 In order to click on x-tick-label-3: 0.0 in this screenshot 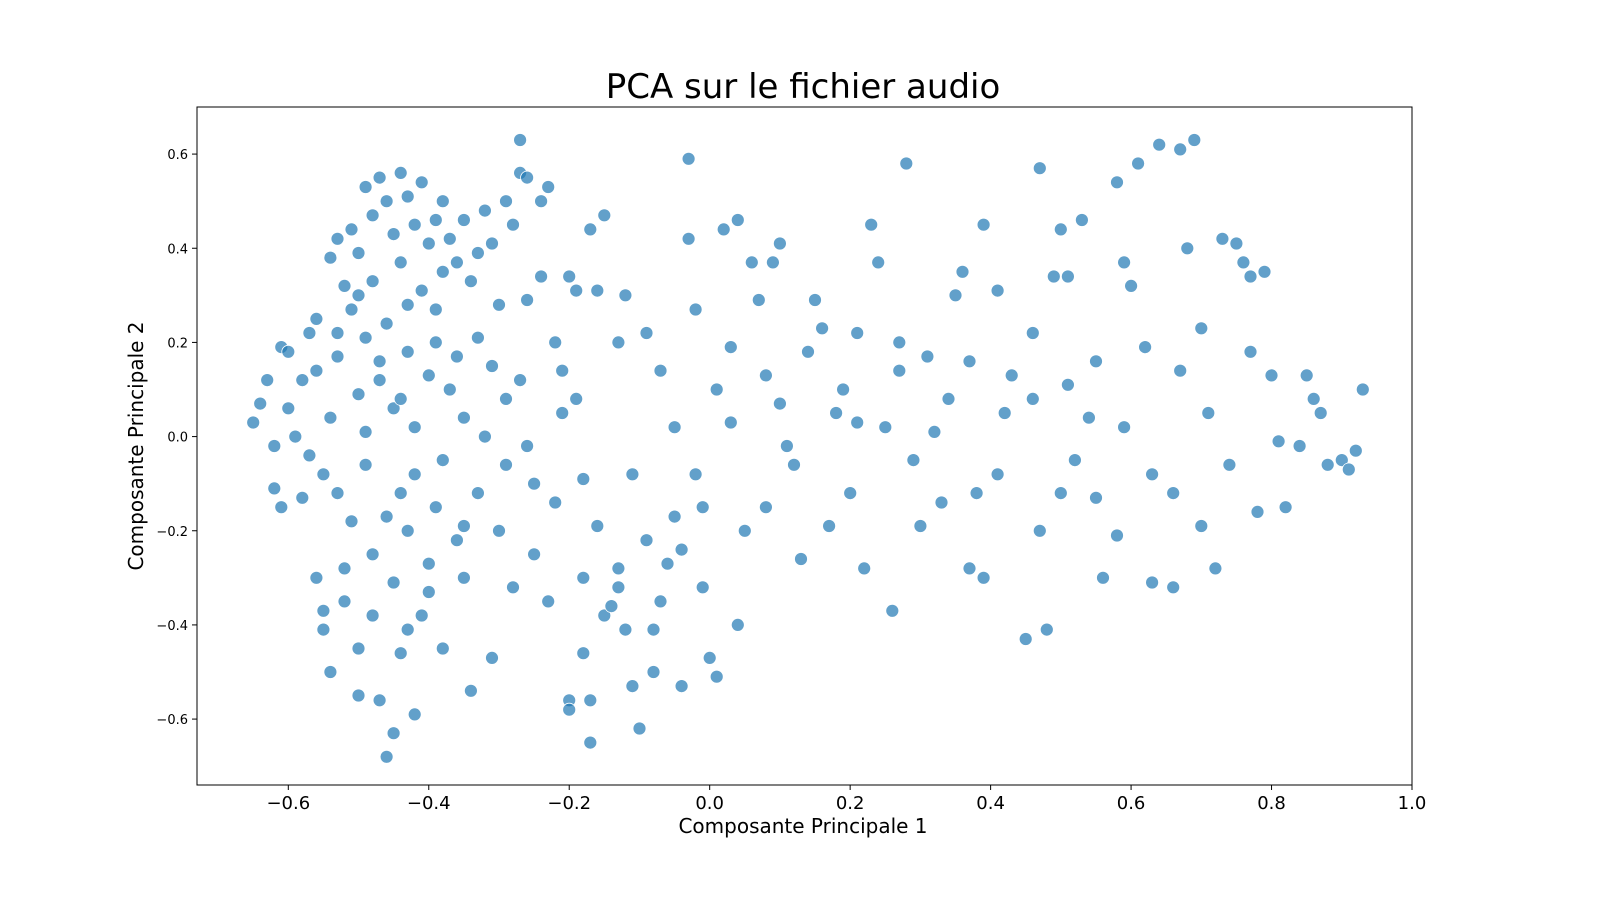, I will do `click(709, 803)`.